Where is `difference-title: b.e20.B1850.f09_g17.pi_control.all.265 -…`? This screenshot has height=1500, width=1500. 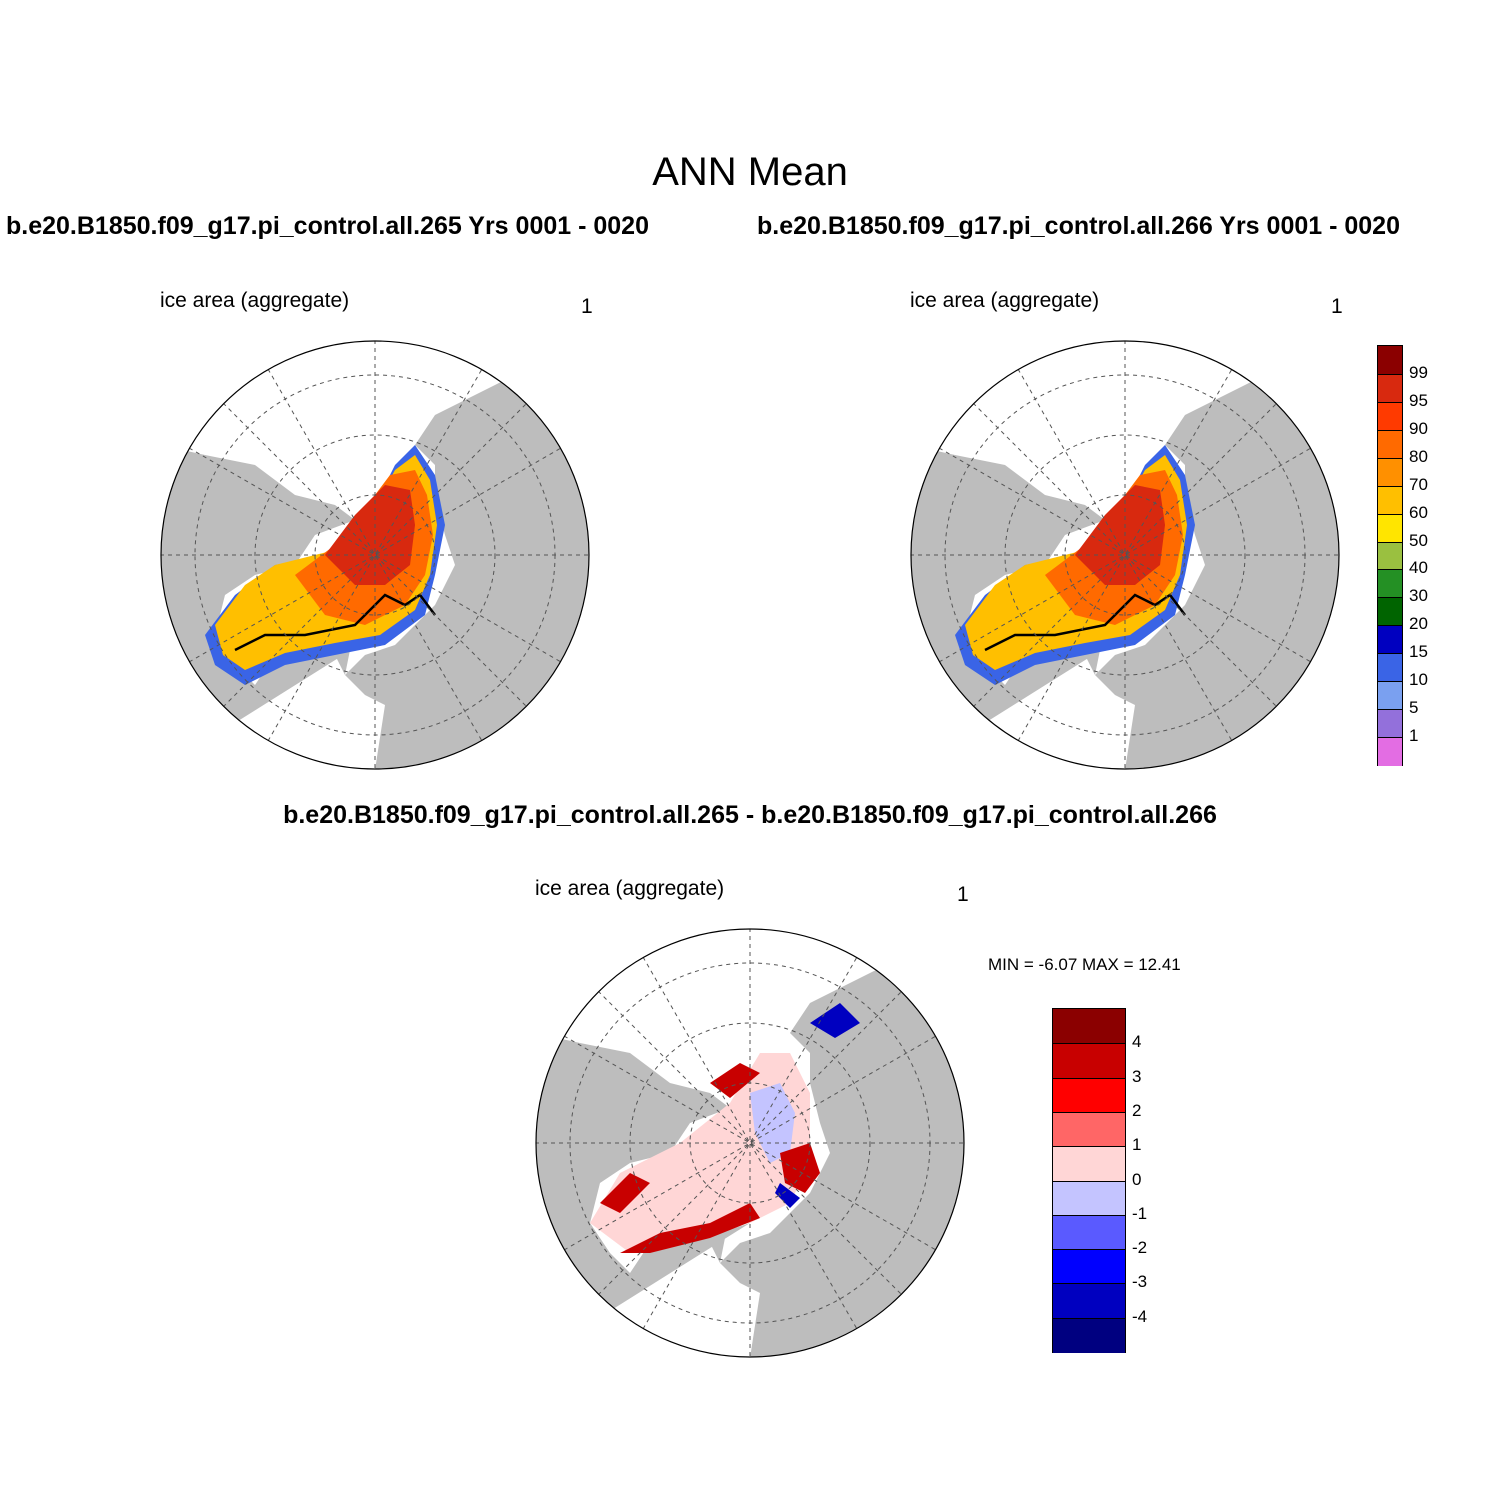 difference-title: b.e20.B1850.f09_g17.pi_control.all.265 -… is located at coordinates (750, 815).